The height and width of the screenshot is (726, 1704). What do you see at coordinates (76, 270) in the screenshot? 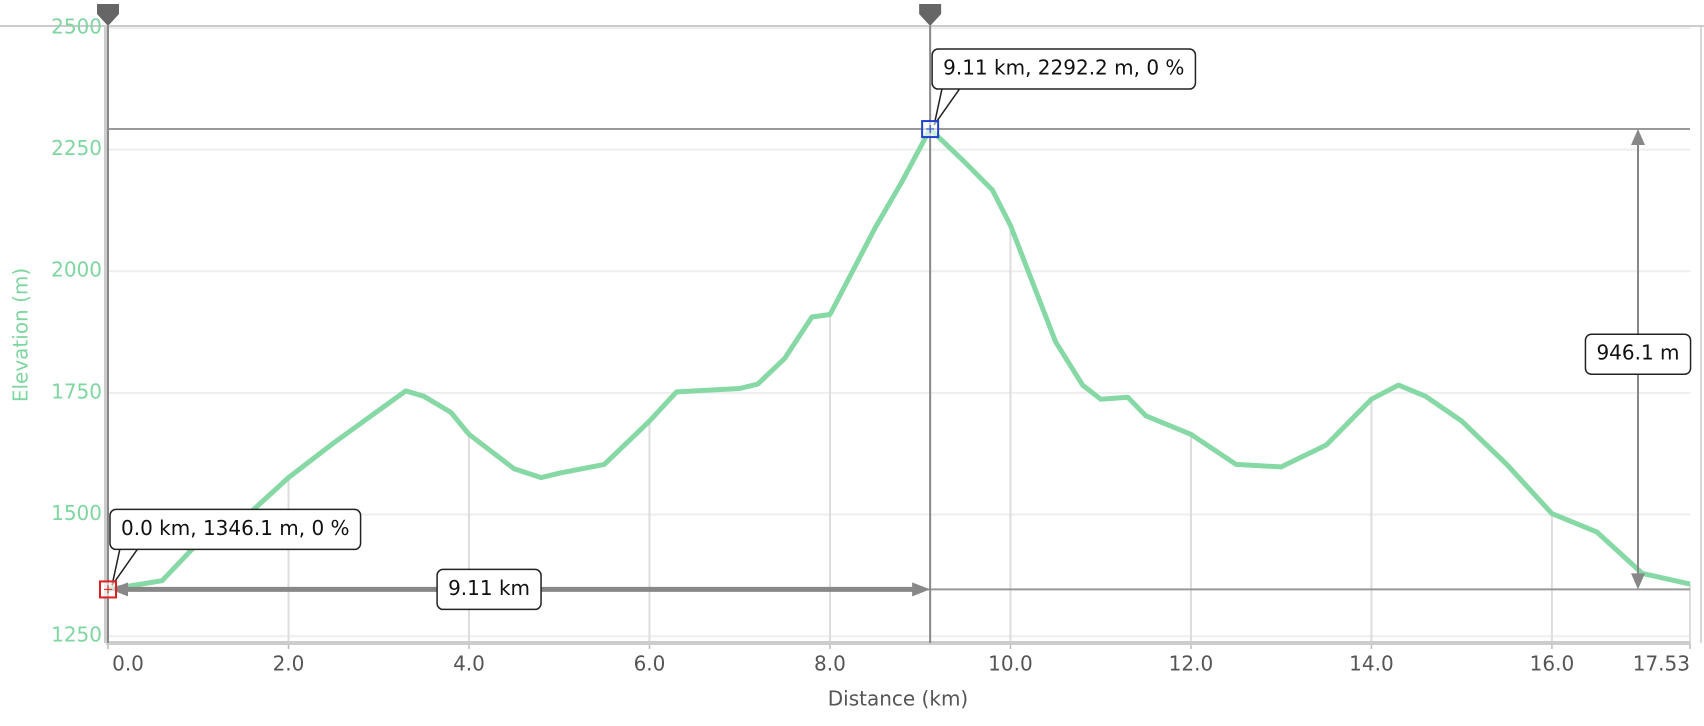
I see `y-tick-label: 2000` at bounding box center [76, 270].